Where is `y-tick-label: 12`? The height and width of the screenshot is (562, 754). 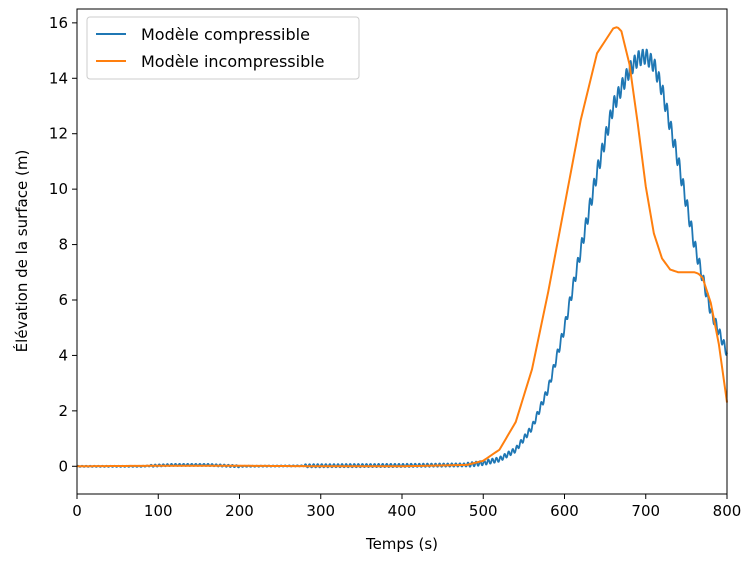 y-tick-label: 12 is located at coordinates (58, 134).